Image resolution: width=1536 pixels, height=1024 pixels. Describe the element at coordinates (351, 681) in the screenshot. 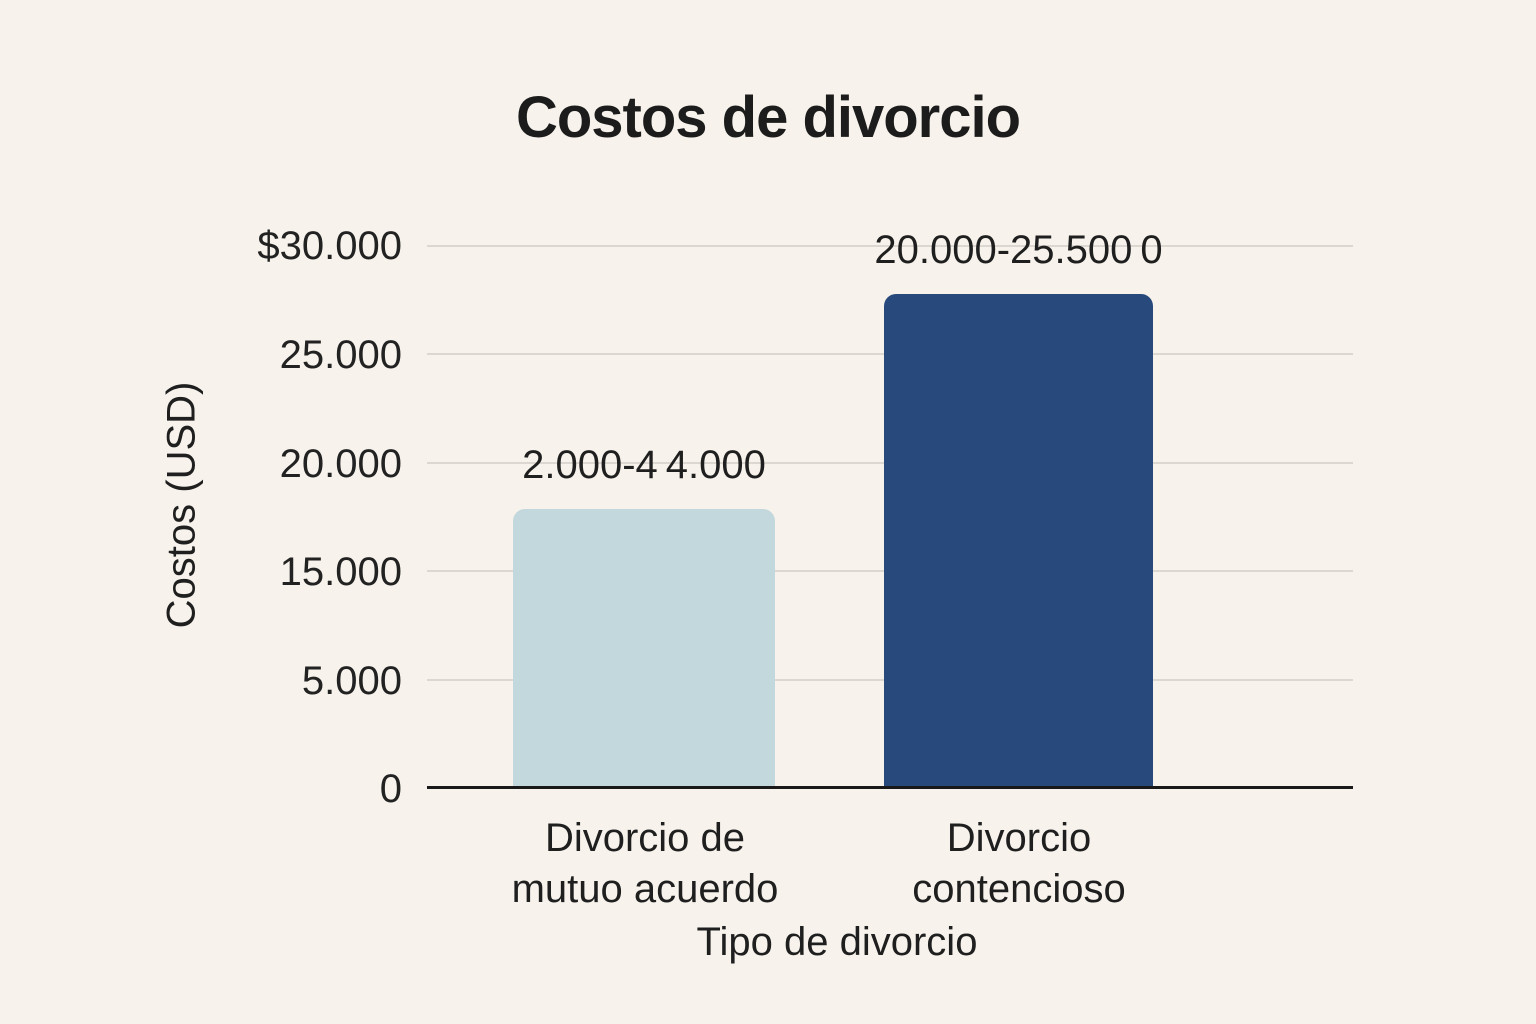

I see `y-tick-5000: 5.000` at that location.